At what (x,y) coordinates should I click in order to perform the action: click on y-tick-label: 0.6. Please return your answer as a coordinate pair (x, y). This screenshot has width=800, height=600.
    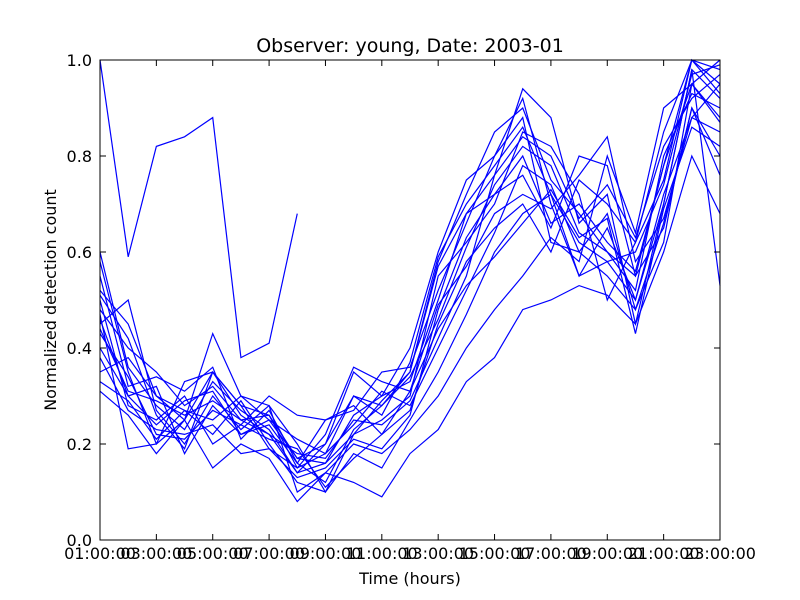
    Looking at the image, I should click on (79, 252).